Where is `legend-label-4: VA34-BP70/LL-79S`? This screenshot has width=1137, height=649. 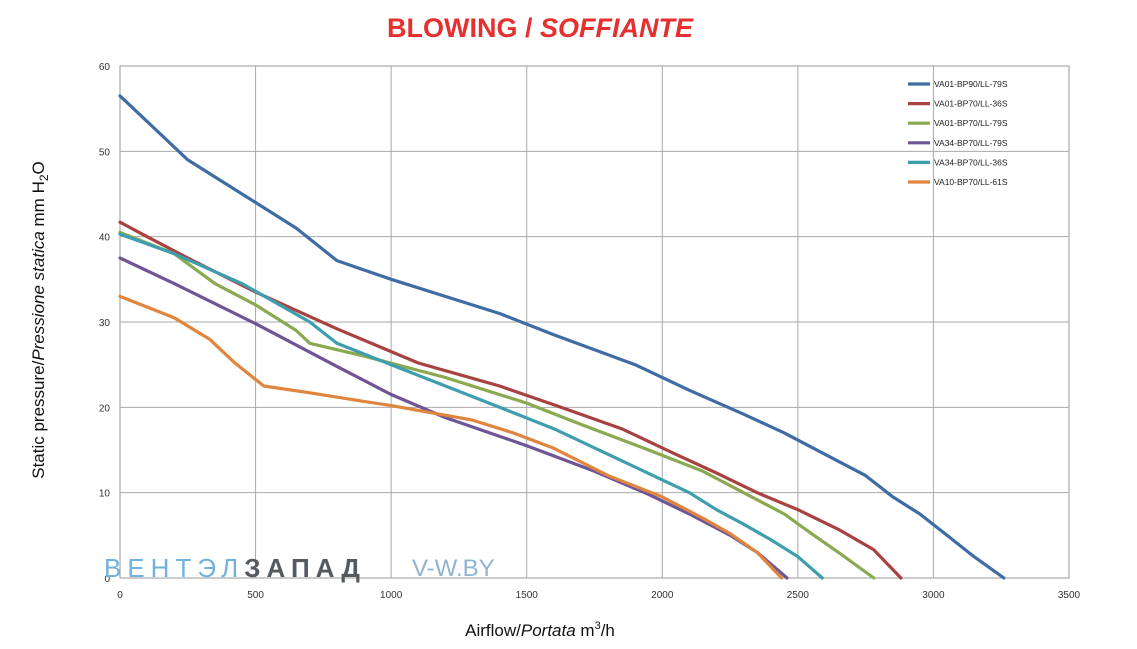
legend-label-4: VA34-BP70/LL-79S is located at coordinates (971, 143).